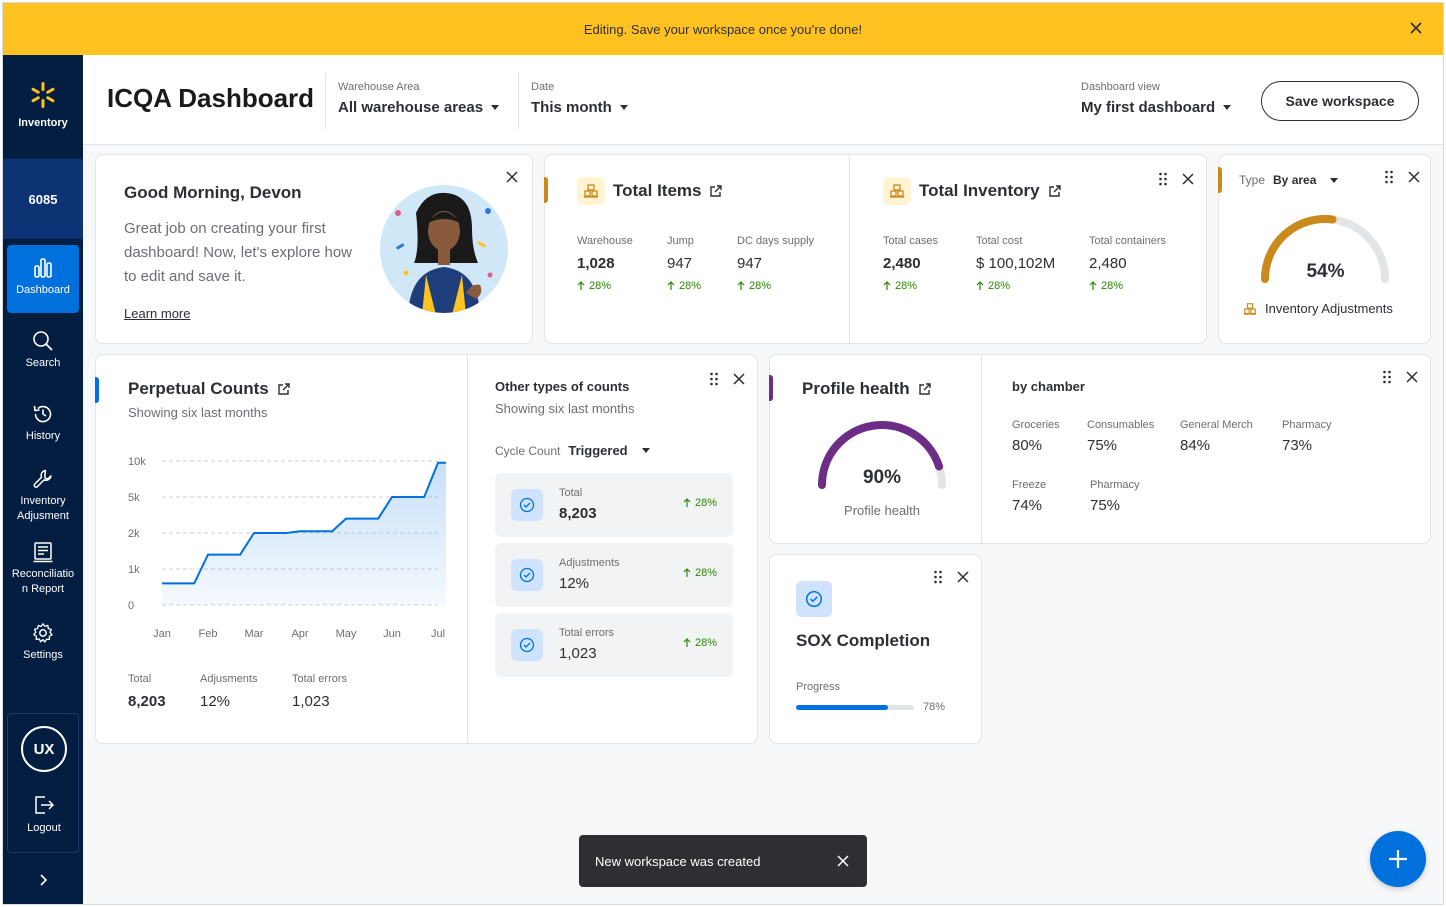 Image resolution: width=1446 pixels, height=907 pixels. I want to click on count-label: Total errors, so click(587, 633).